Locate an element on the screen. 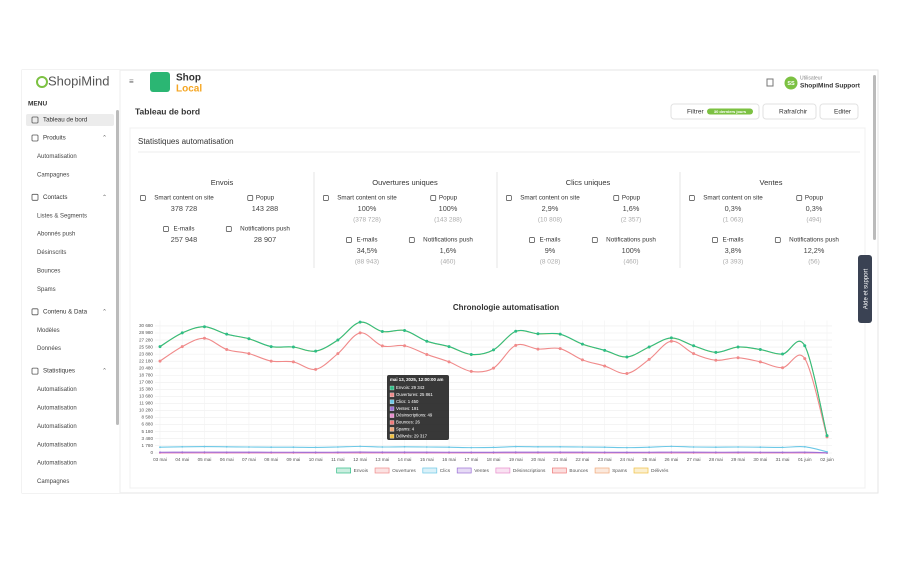 Image resolution: width=900 pixels, height=568 pixels. x-tick-label: 31 mai is located at coordinates (783, 459).